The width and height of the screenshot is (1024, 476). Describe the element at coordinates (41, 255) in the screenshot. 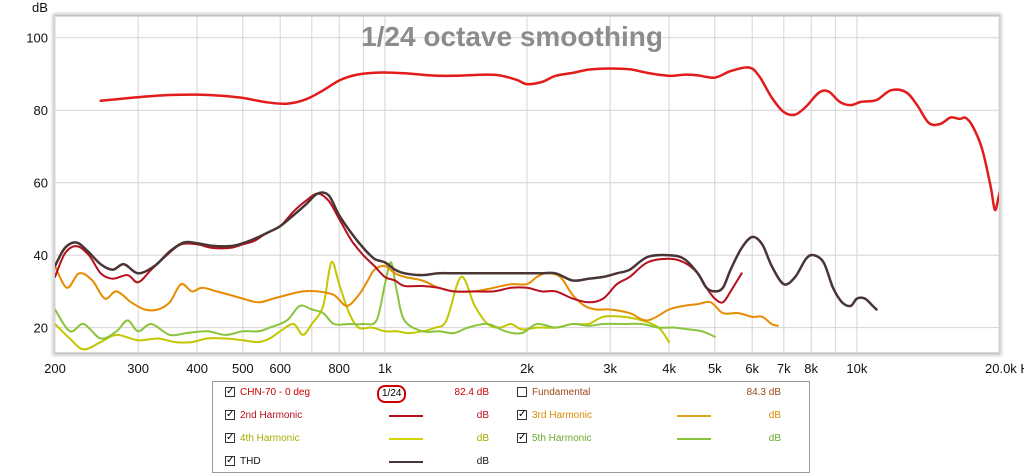

I see `y-tick-label: 40` at that location.